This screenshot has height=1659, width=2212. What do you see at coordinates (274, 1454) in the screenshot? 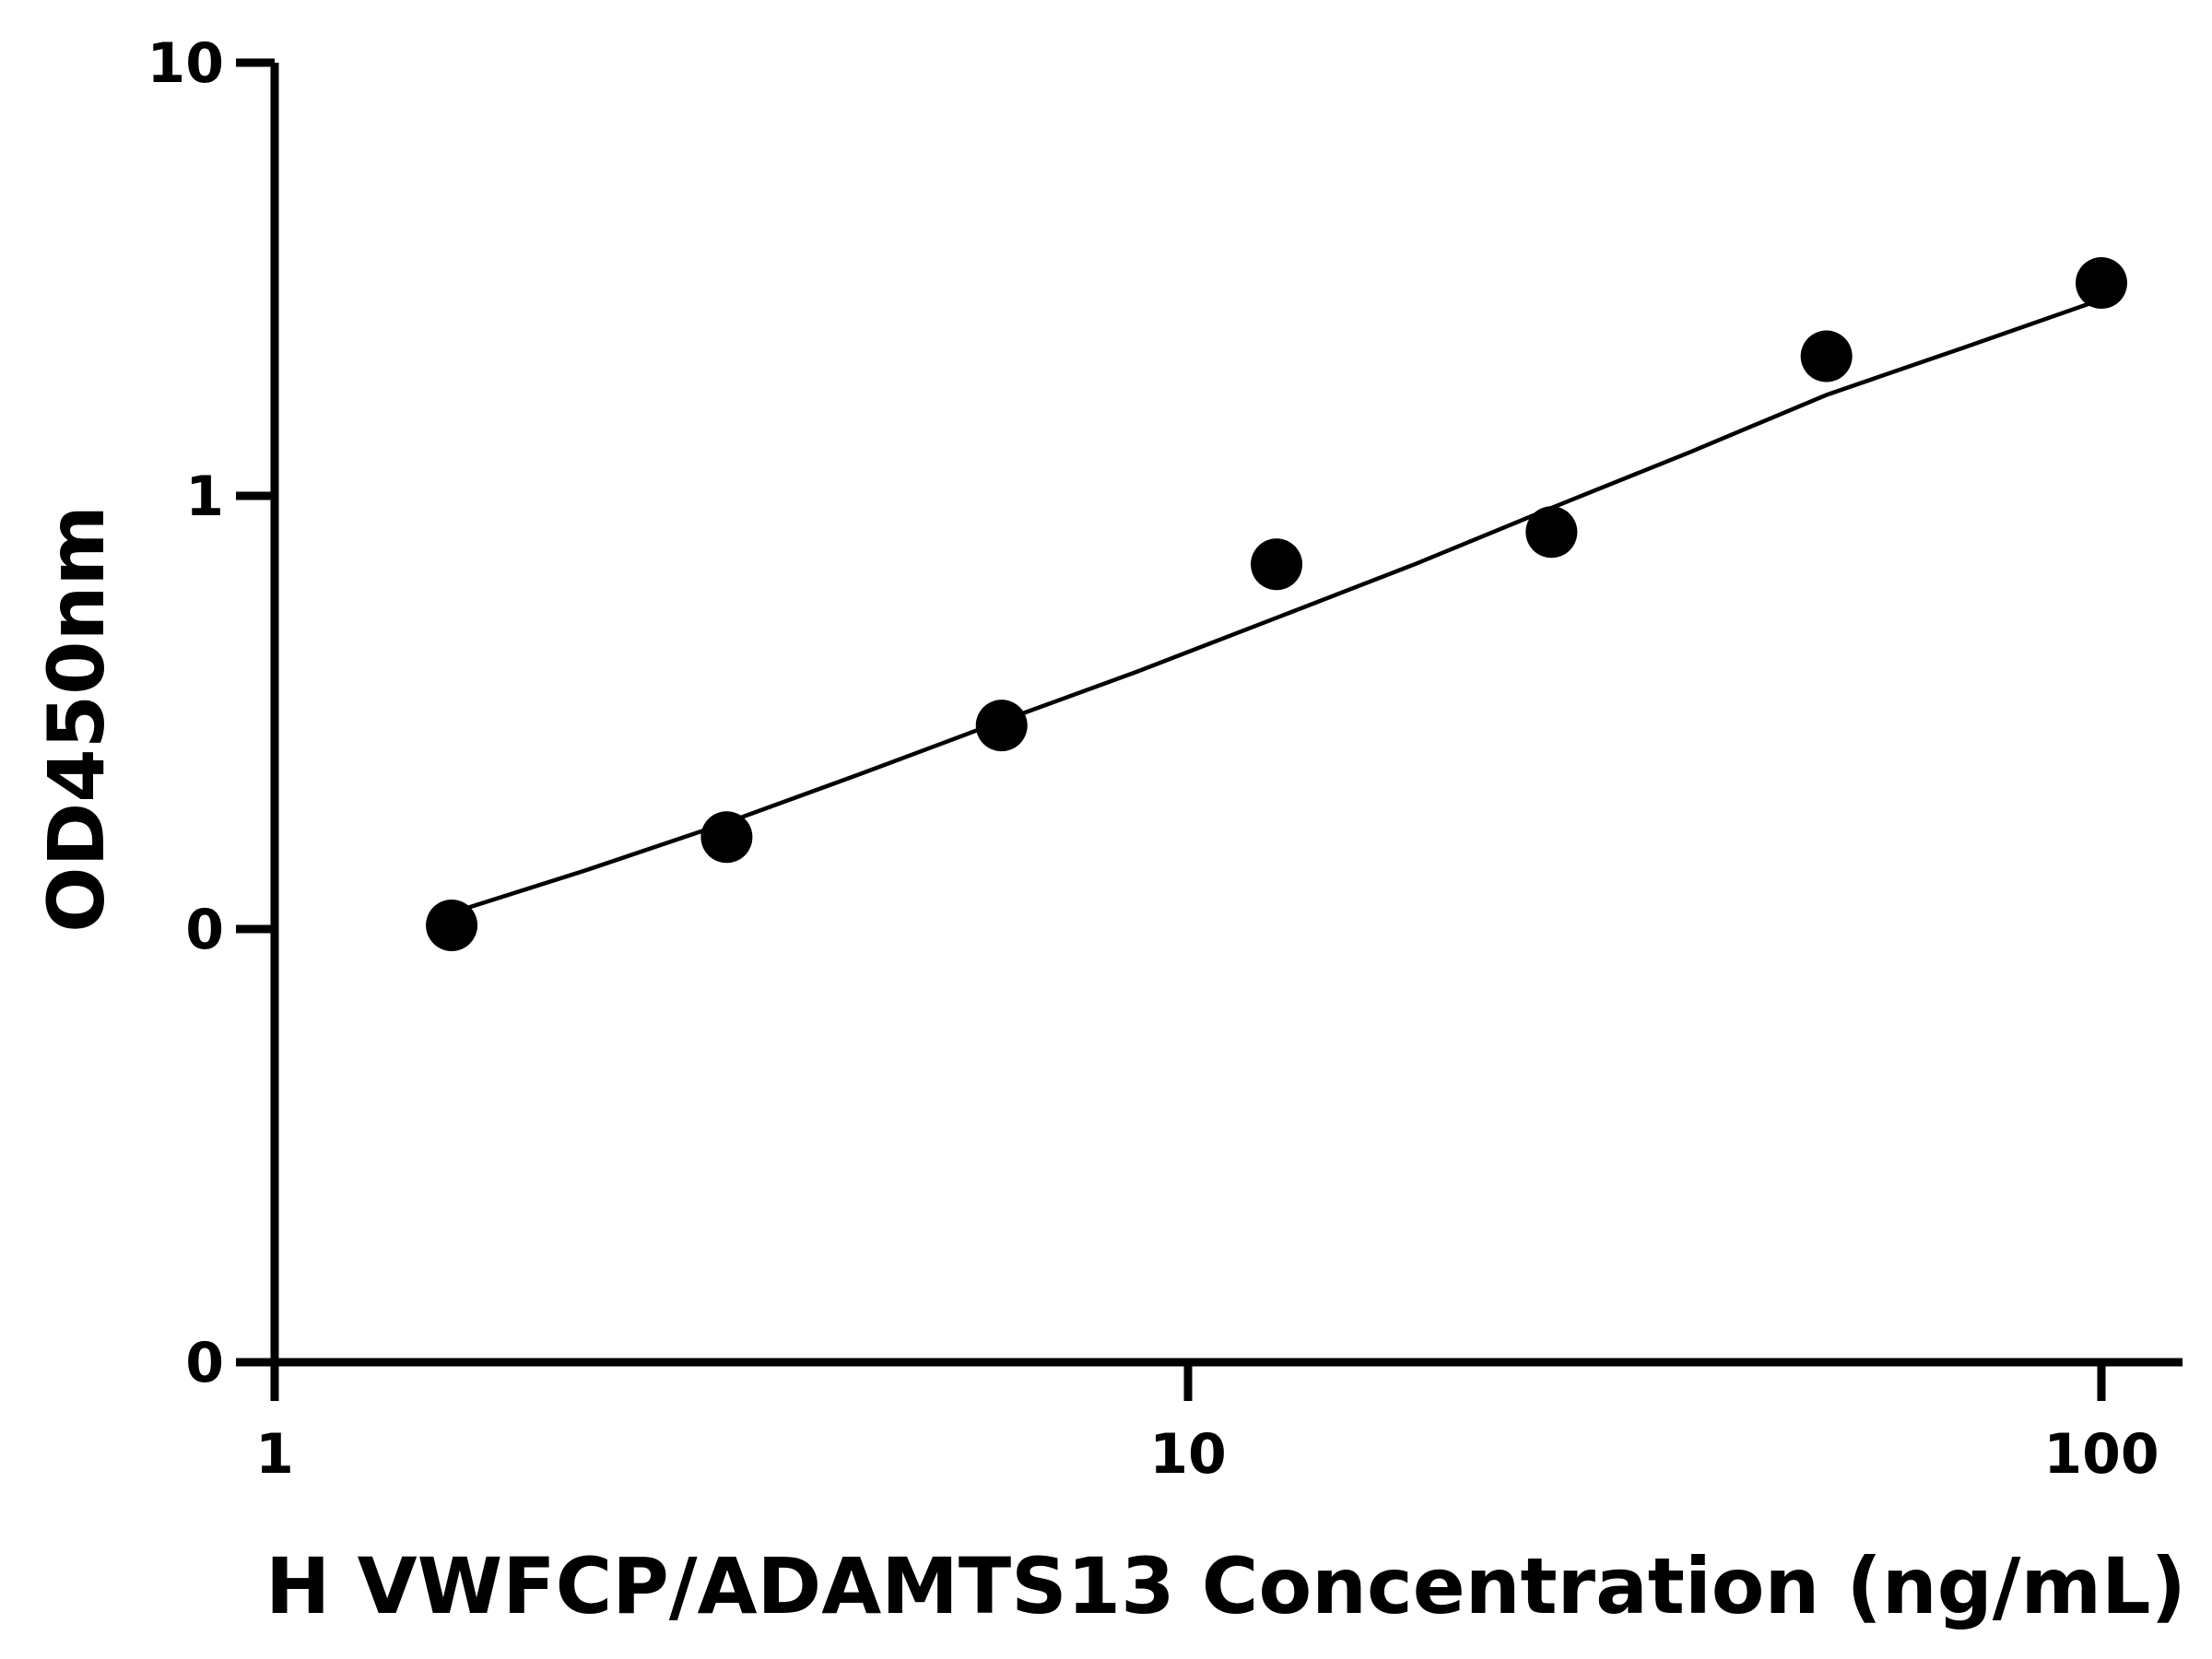
I see `x-tick-label: 1` at bounding box center [274, 1454].